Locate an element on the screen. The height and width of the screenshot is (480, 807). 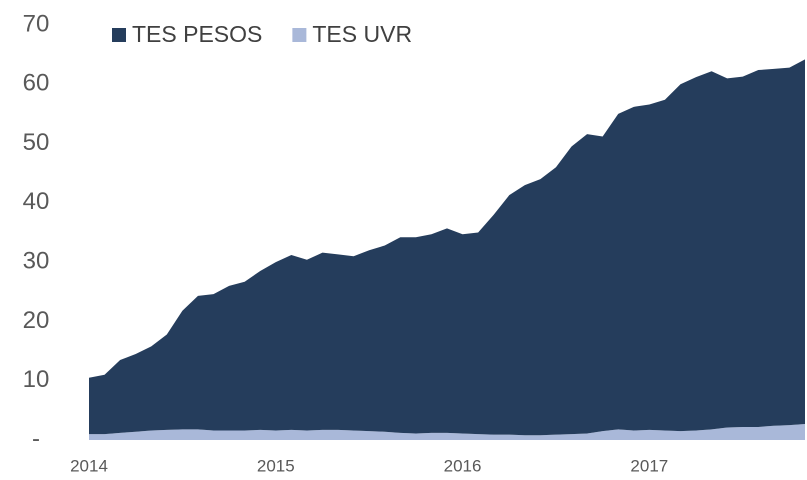
x-tick-label: 2015 is located at coordinates (276, 465).